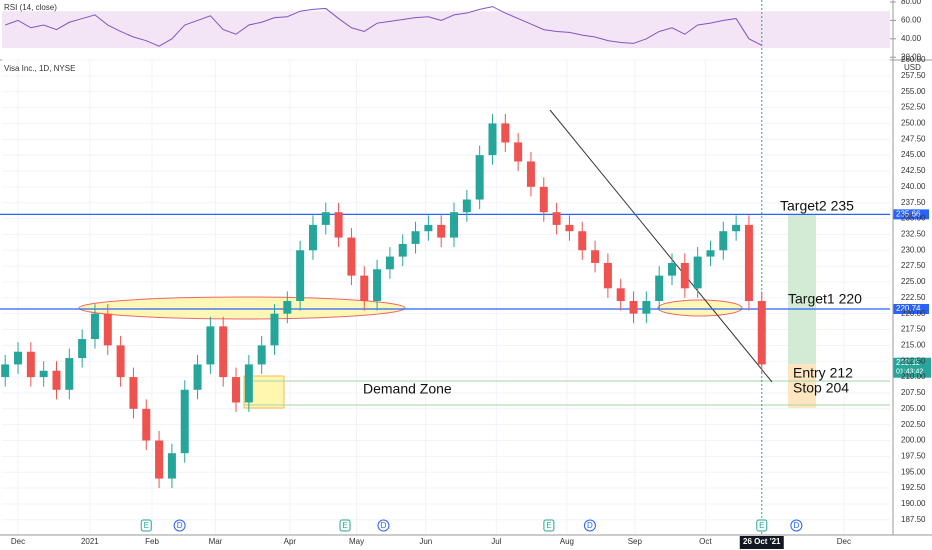 The width and height of the screenshot is (932, 550). Describe the element at coordinates (913, 519) in the screenshot. I see `y-tick-label: 187.50` at that location.